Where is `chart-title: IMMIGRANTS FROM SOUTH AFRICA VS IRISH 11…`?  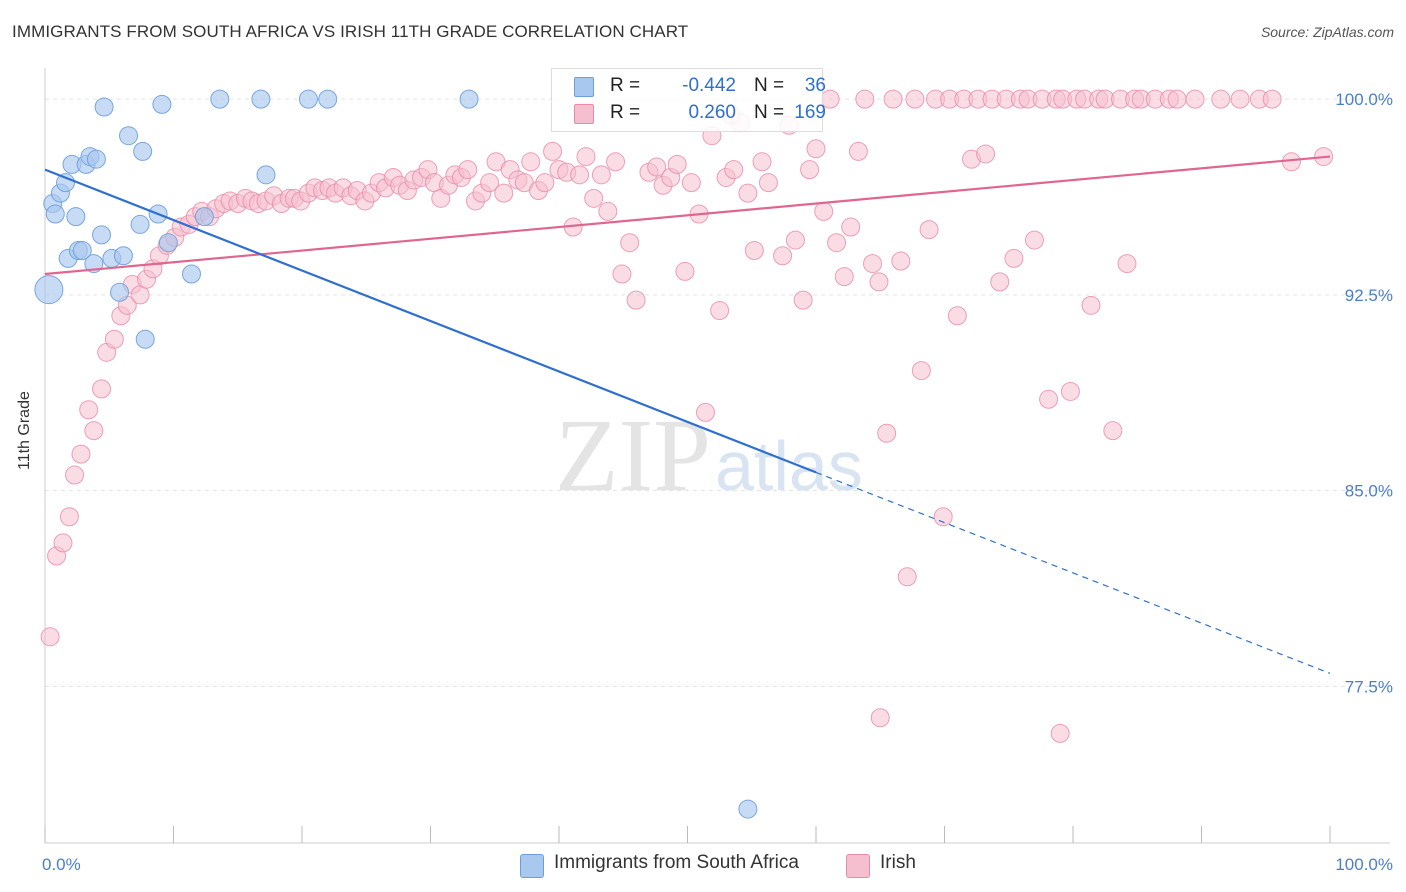
chart-title: IMMIGRANTS FROM SOUTH AFRICA VS IRISH 11… is located at coordinates (350, 31).